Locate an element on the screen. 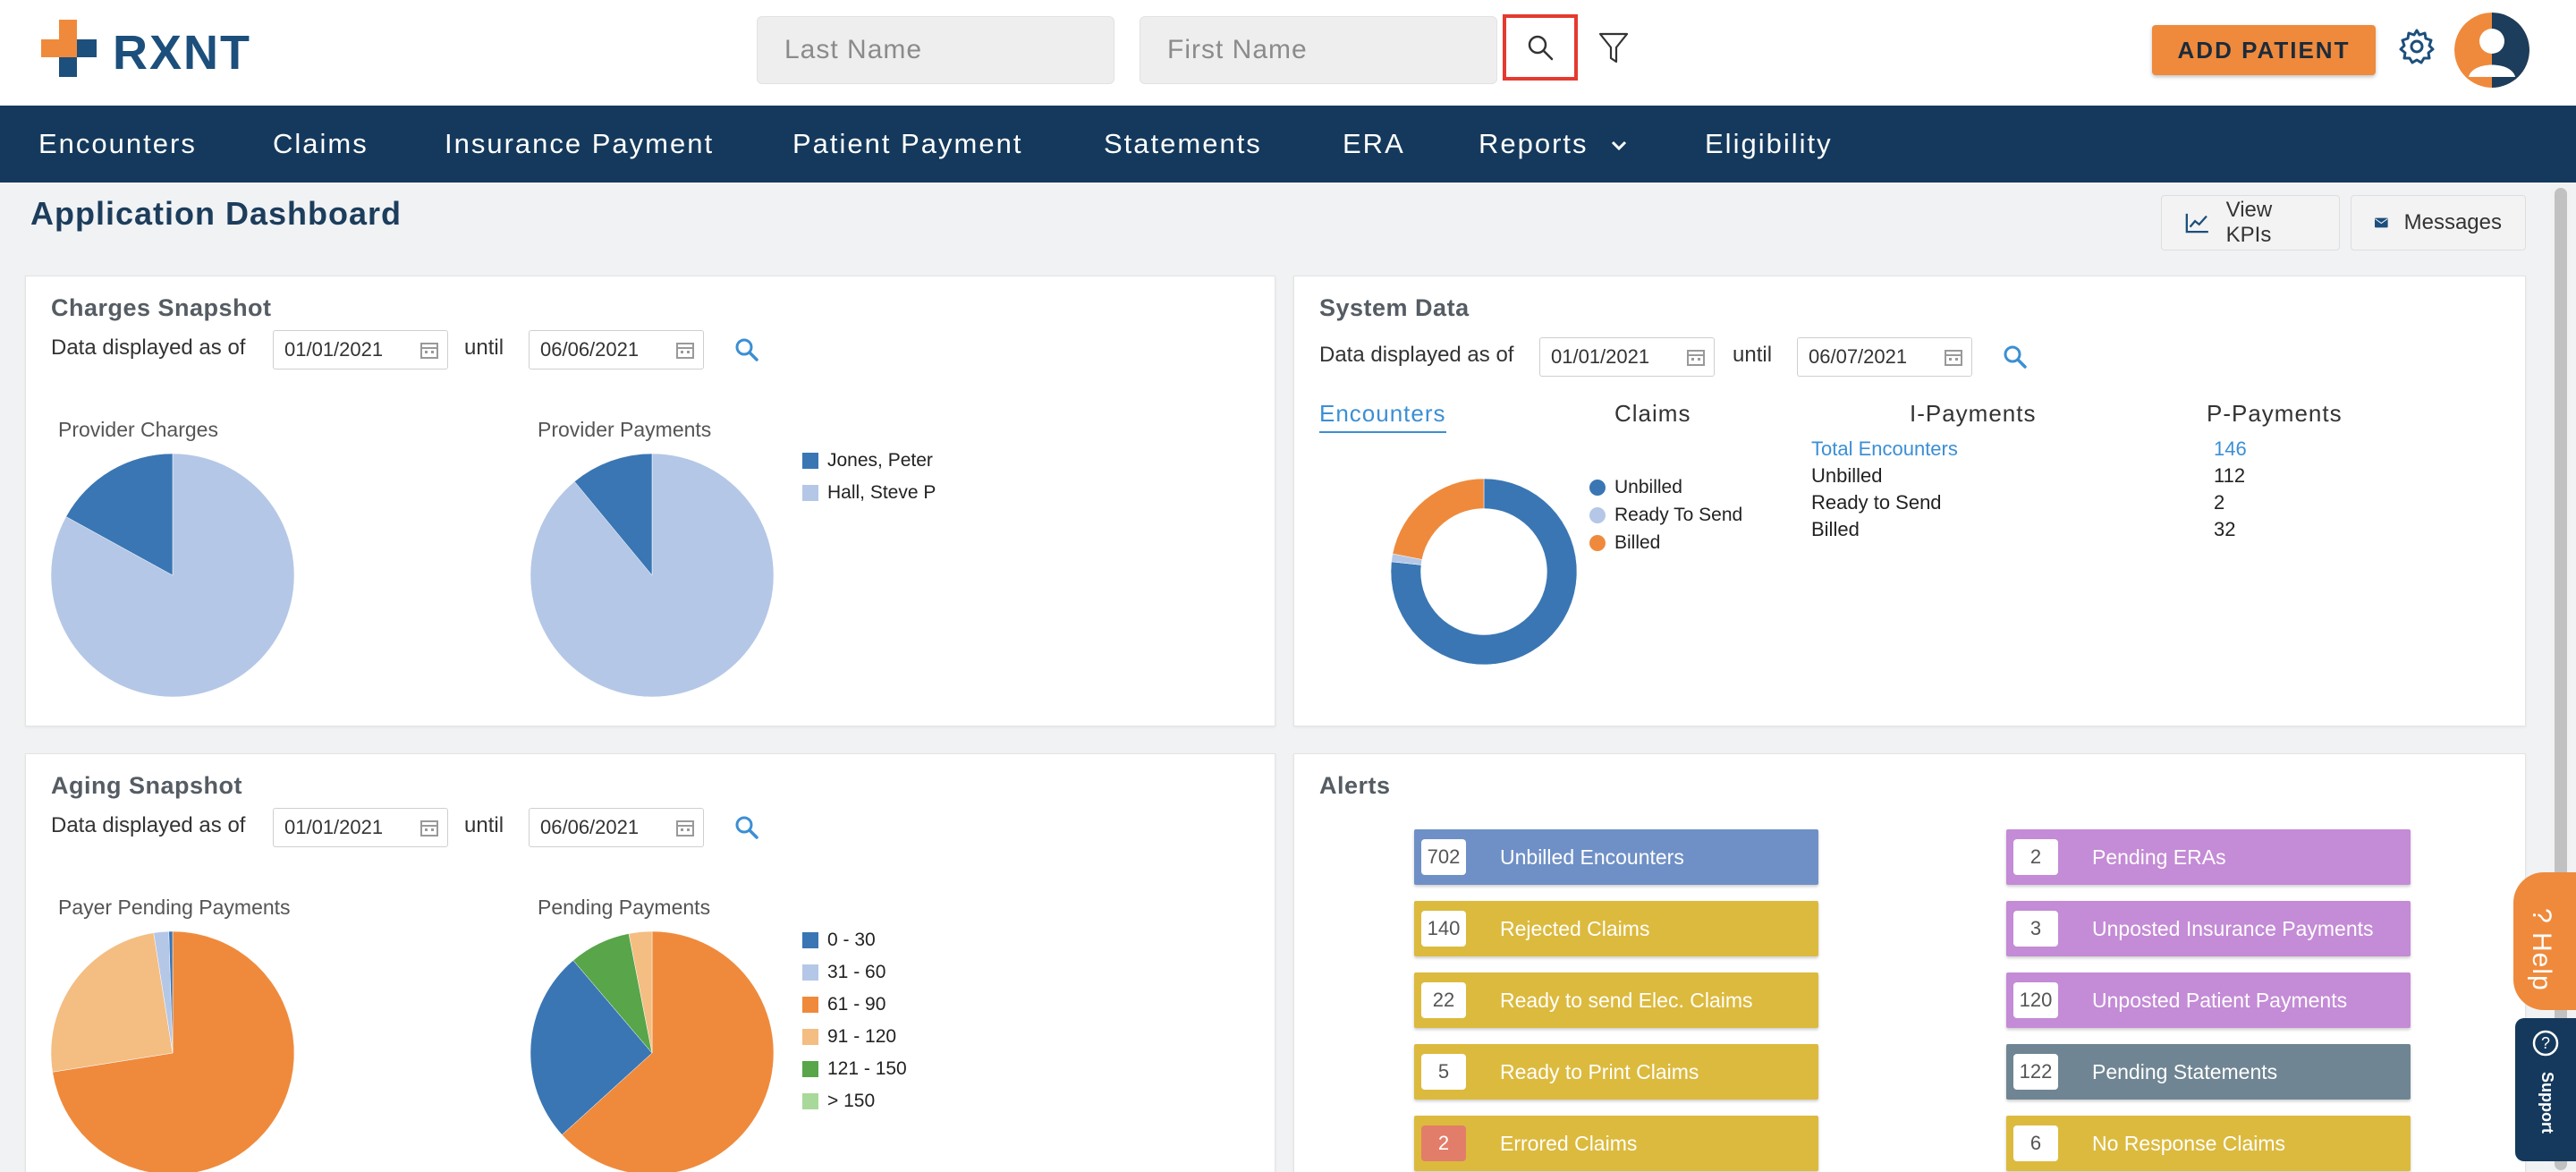  user-avatar is located at coordinates (2491, 51).